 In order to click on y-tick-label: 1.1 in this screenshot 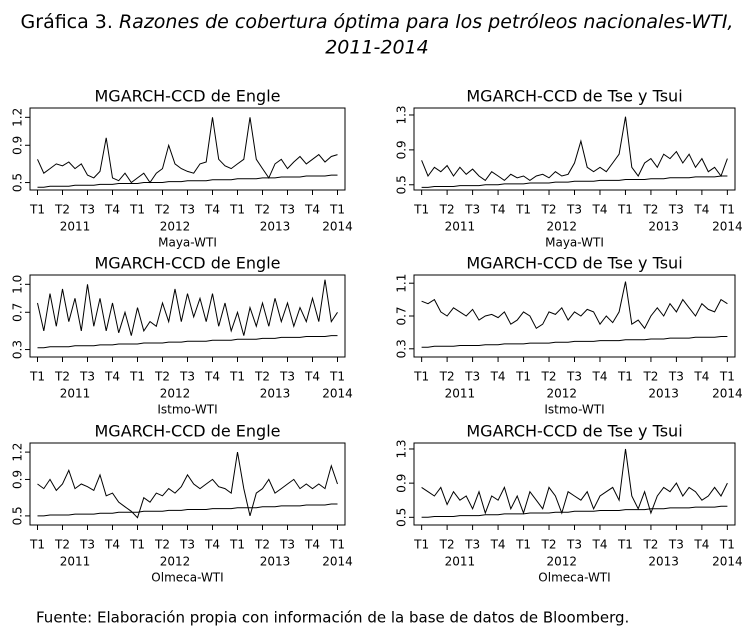, I will do `click(402, 283)`.